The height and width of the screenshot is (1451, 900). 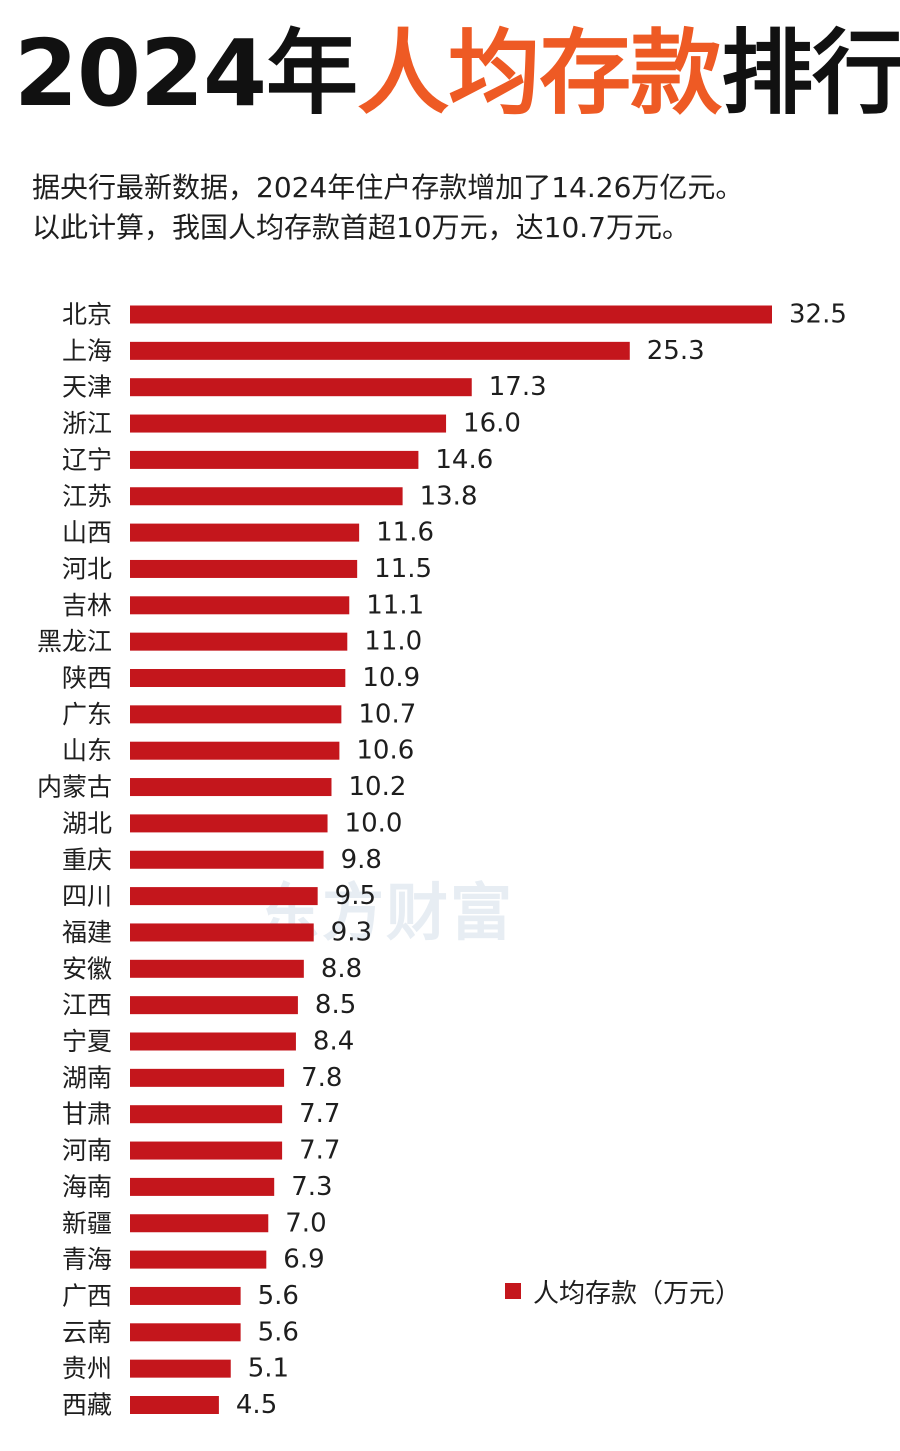 I want to click on category-label: 云南, so click(x=87, y=1332).